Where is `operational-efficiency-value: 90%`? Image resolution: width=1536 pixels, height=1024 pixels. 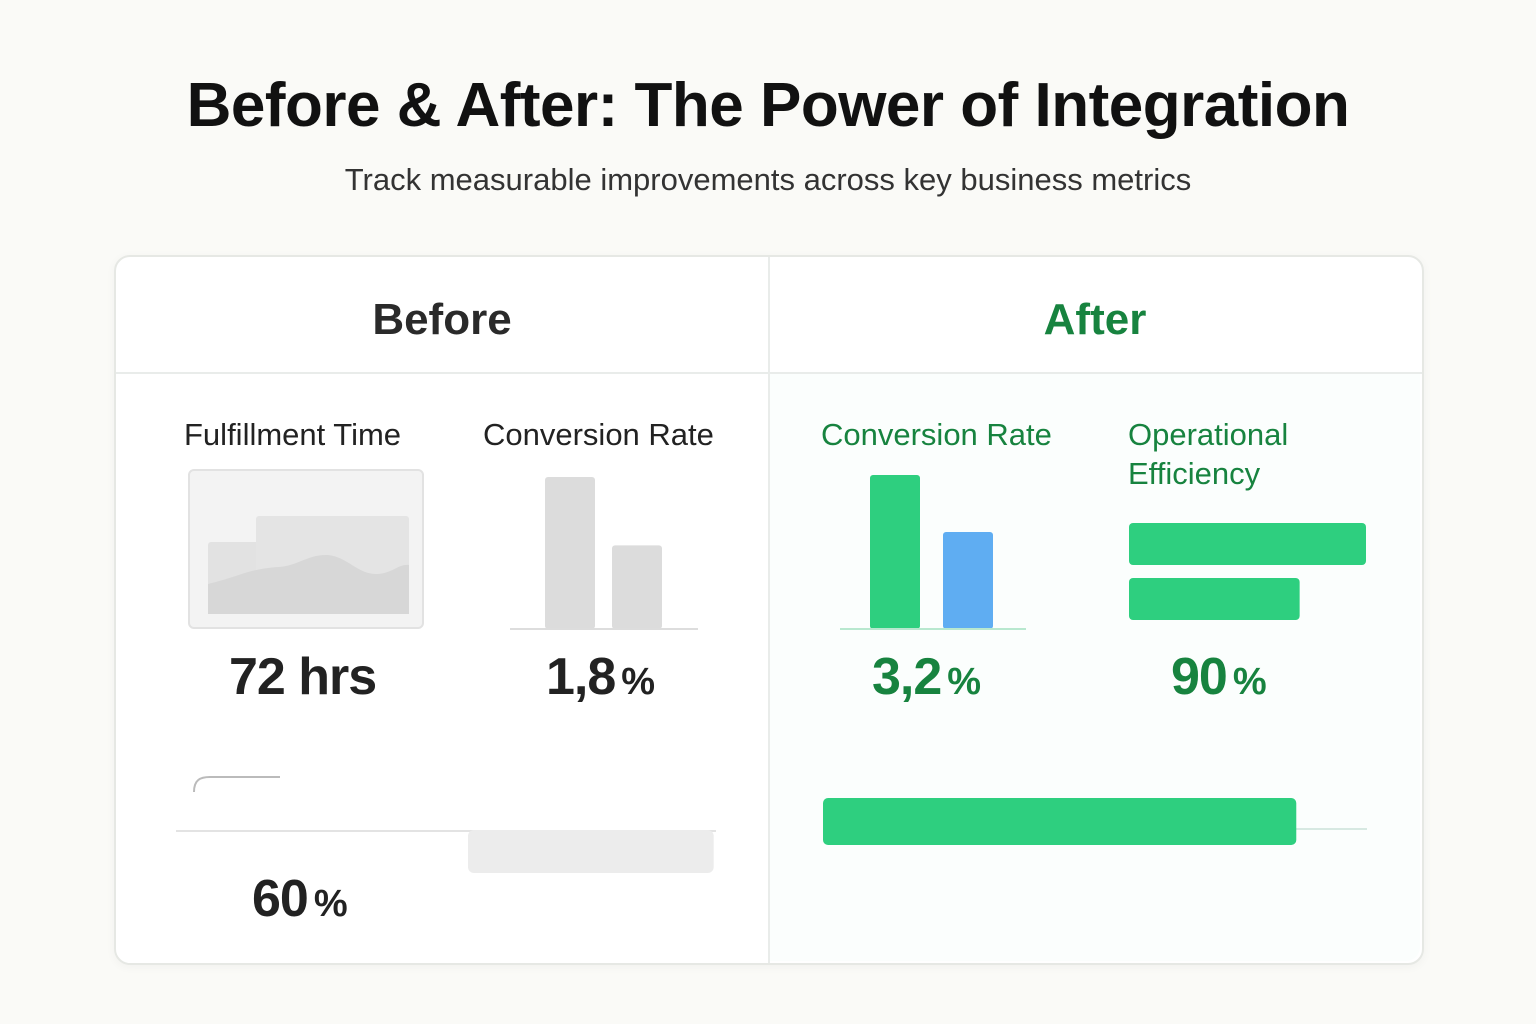 operational-efficiency-value: 90% is located at coordinates (1219, 677).